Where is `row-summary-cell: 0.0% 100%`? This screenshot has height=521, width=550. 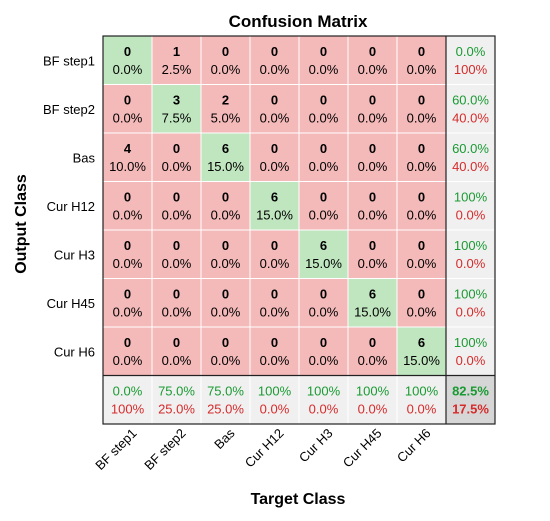
row-summary-cell: 0.0% 100% is located at coordinates (470, 60).